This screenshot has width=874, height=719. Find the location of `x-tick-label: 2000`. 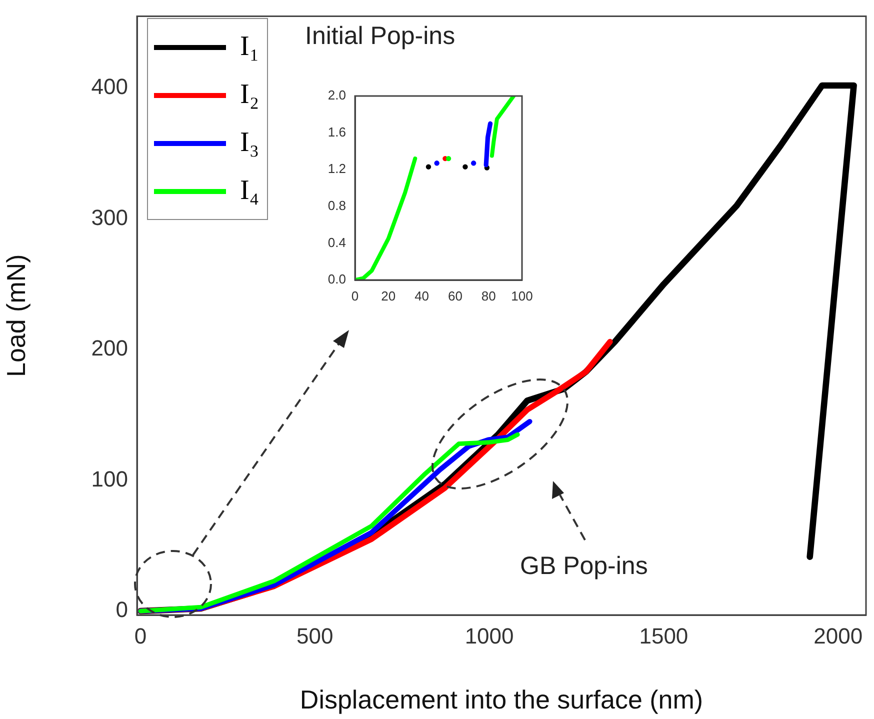

x-tick-label: 2000 is located at coordinates (838, 635).